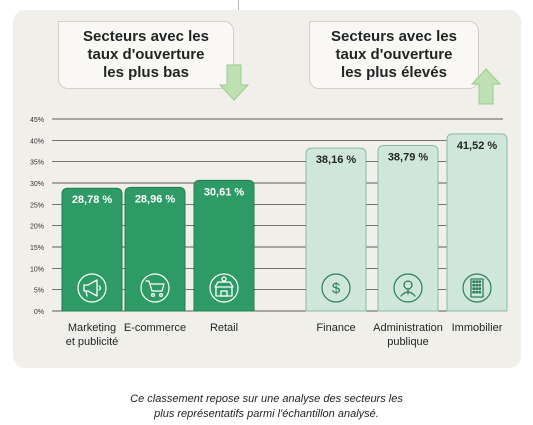 The width and height of the screenshot is (533, 425). I want to click on callout-high-line-1: Secteurs avec les, so click(394, 36).